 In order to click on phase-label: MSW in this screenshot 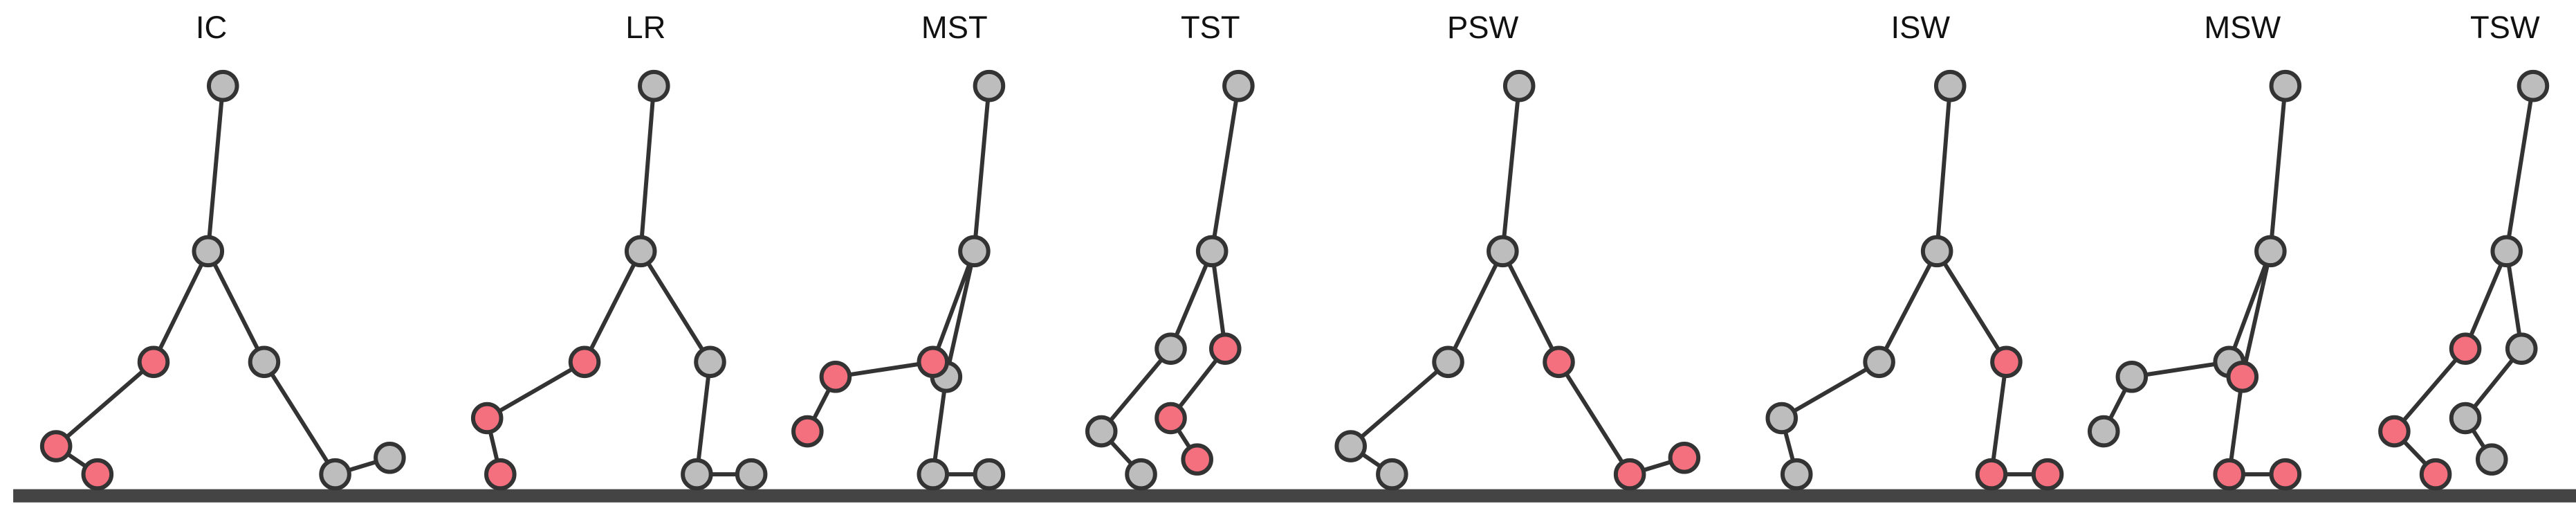, I will do `click(2242, 27)`.